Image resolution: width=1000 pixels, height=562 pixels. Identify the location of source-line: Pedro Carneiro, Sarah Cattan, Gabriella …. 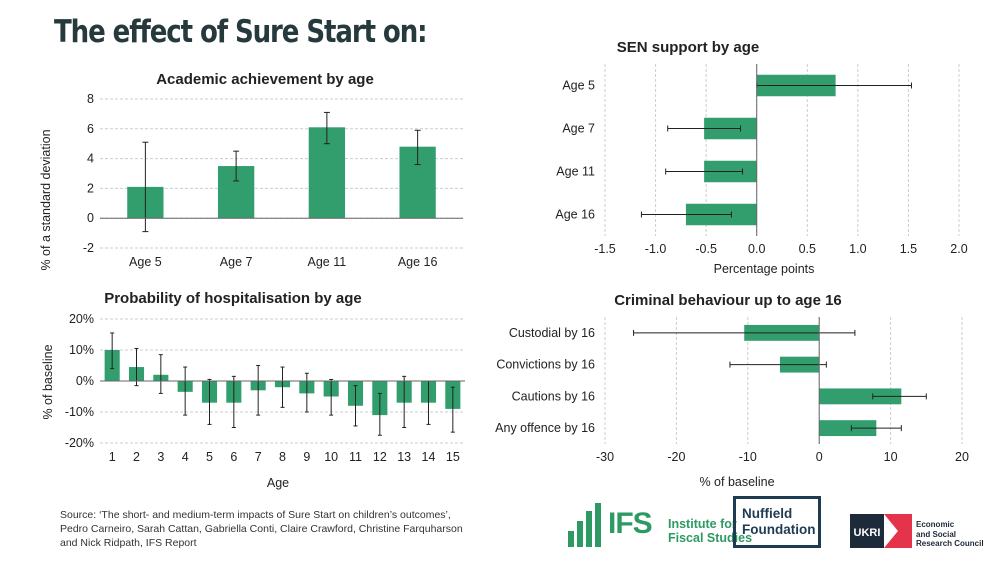
(261, 529).